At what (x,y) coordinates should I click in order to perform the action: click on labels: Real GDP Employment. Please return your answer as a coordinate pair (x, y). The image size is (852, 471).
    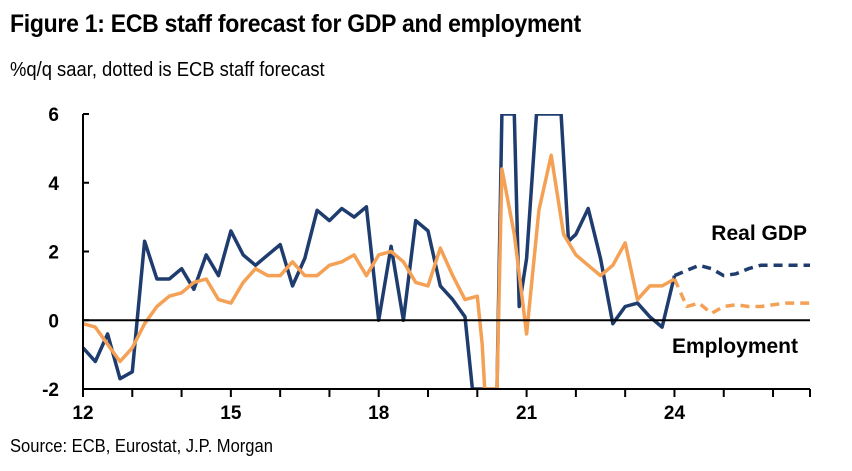
    Looking at the image, I should click on (739, 290).